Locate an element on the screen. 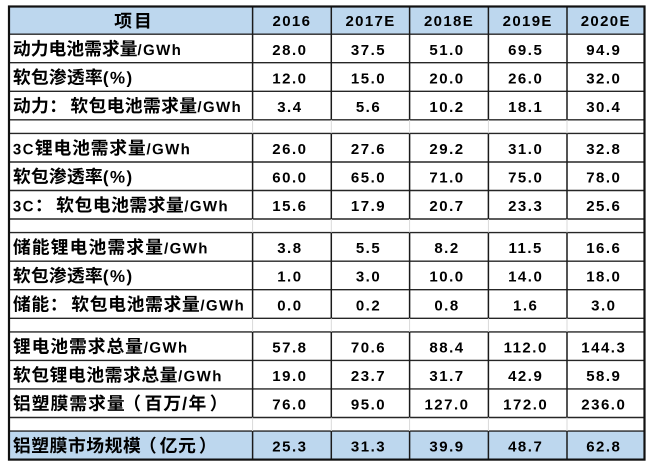  svg-text: 2017E is located at coordinates (370, 21).